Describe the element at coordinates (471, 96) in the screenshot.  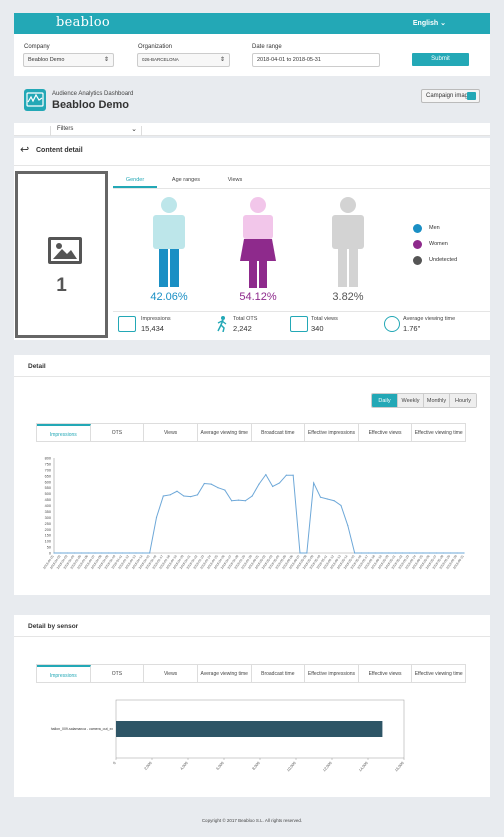
I see `camera-icon` at that location.